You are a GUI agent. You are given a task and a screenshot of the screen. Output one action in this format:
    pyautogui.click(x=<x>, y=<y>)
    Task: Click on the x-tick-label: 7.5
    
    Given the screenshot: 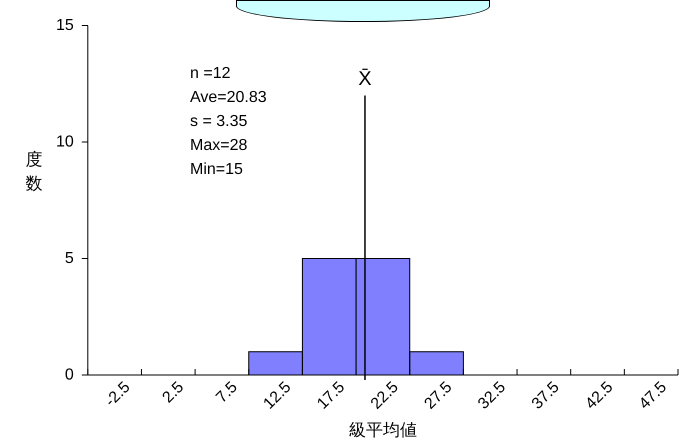 What is the action you would take?
    pyautogui.click(x=227, y=392)
    